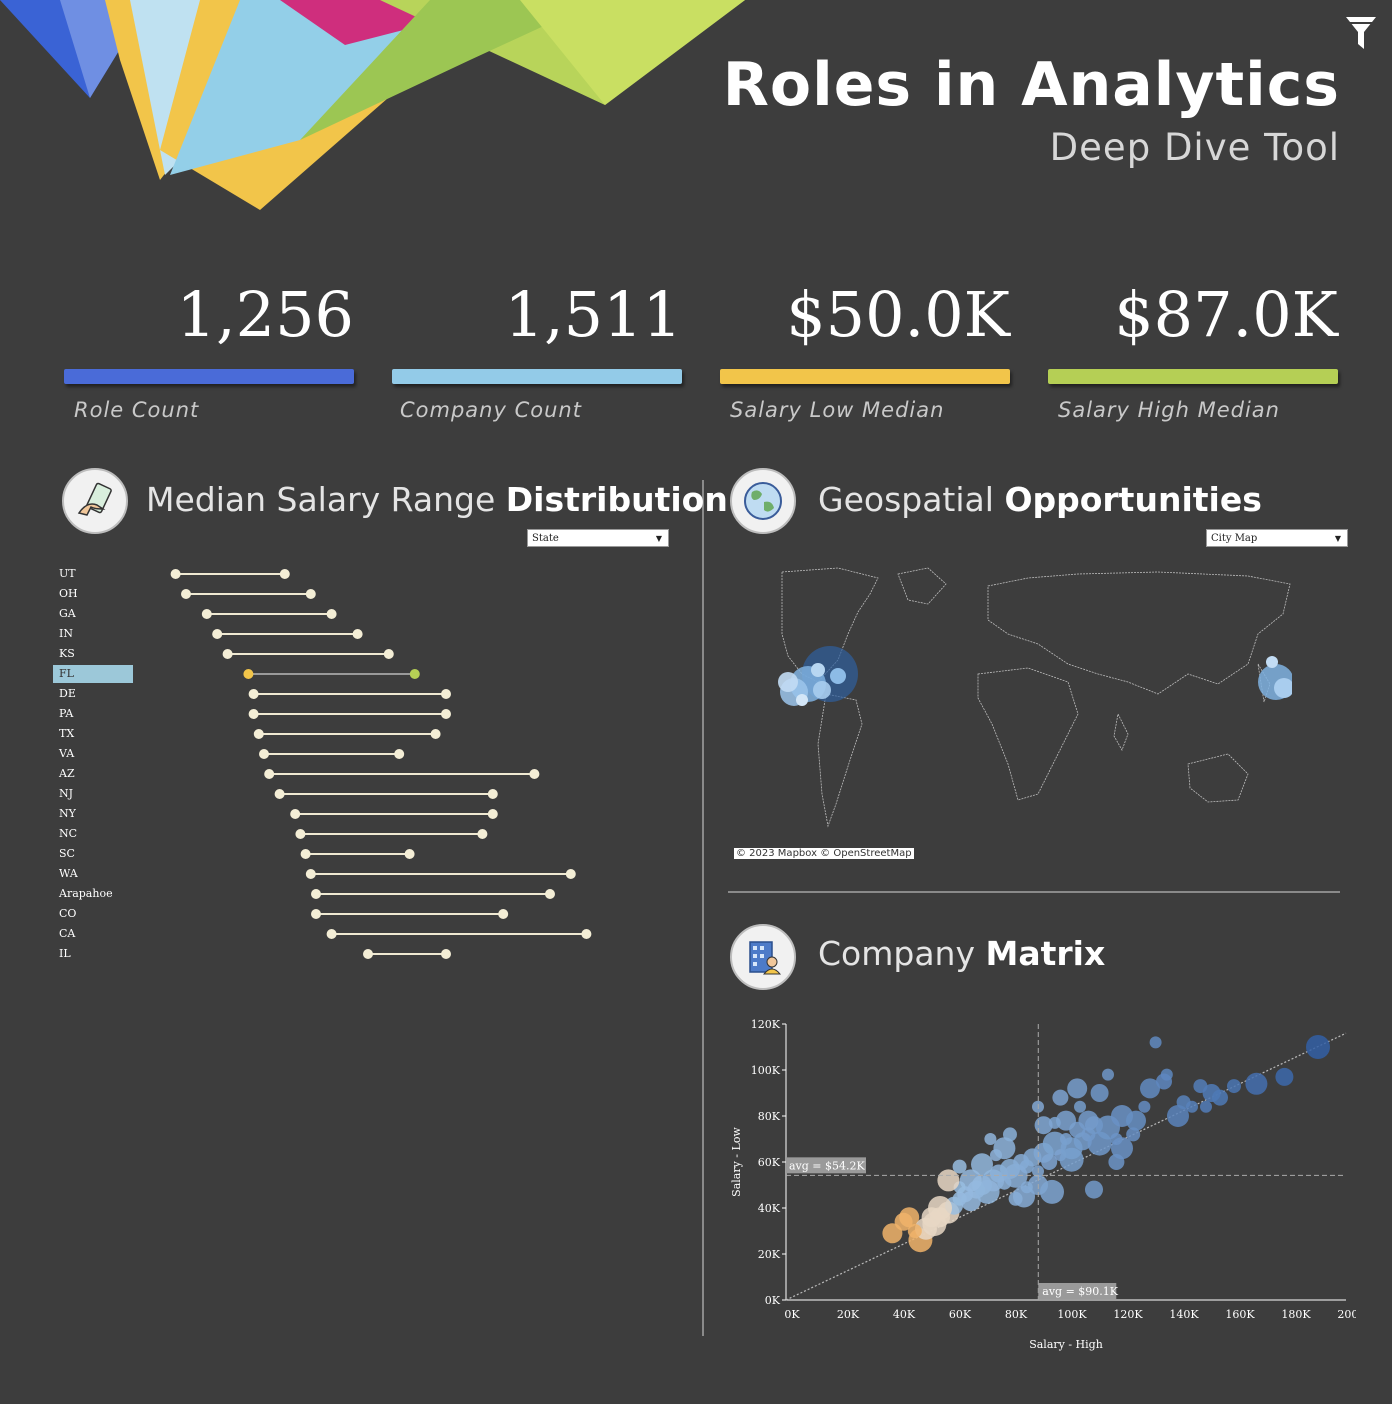 This screenshot has width=1392, height=1404. What do you see at coordinates (66, 633) in the screenshot?
I see `state-label: IN` at bounding box center [66, 633].